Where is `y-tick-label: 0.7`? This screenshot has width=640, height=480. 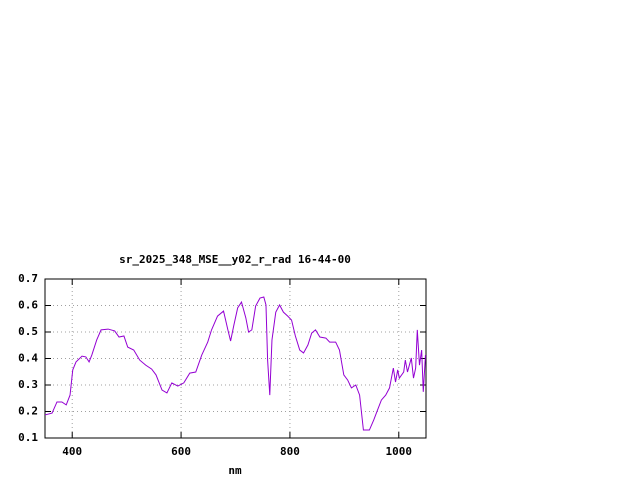 y-tick-label: 0.7 is located at coordinates (28, 278).